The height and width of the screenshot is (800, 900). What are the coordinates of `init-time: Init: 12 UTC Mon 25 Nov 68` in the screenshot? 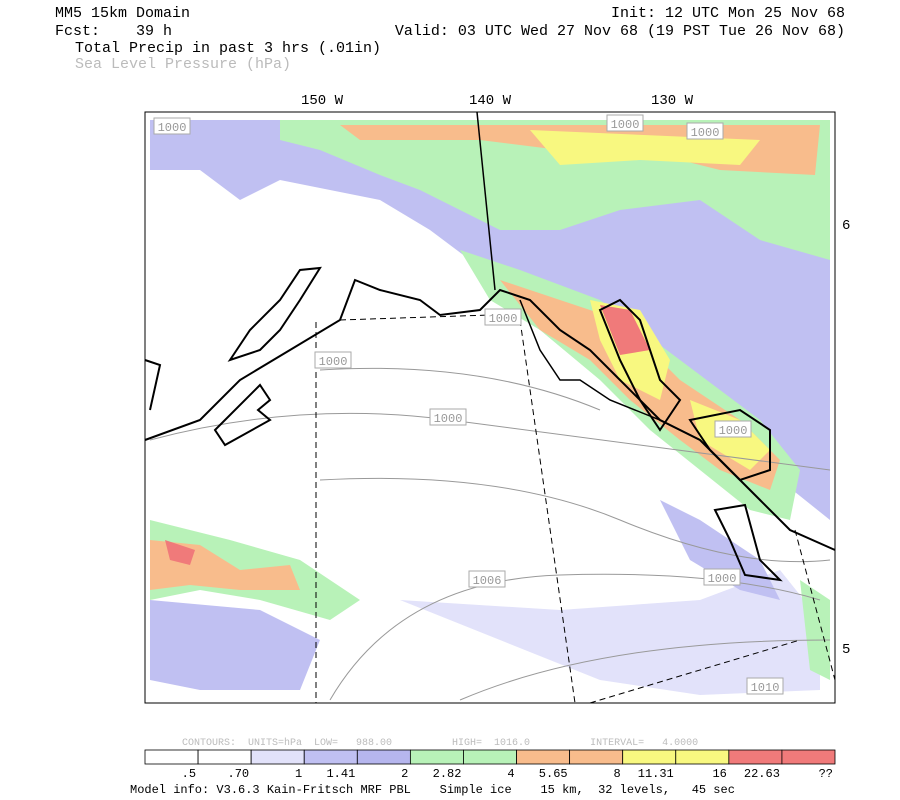 It's located at (728, 13).